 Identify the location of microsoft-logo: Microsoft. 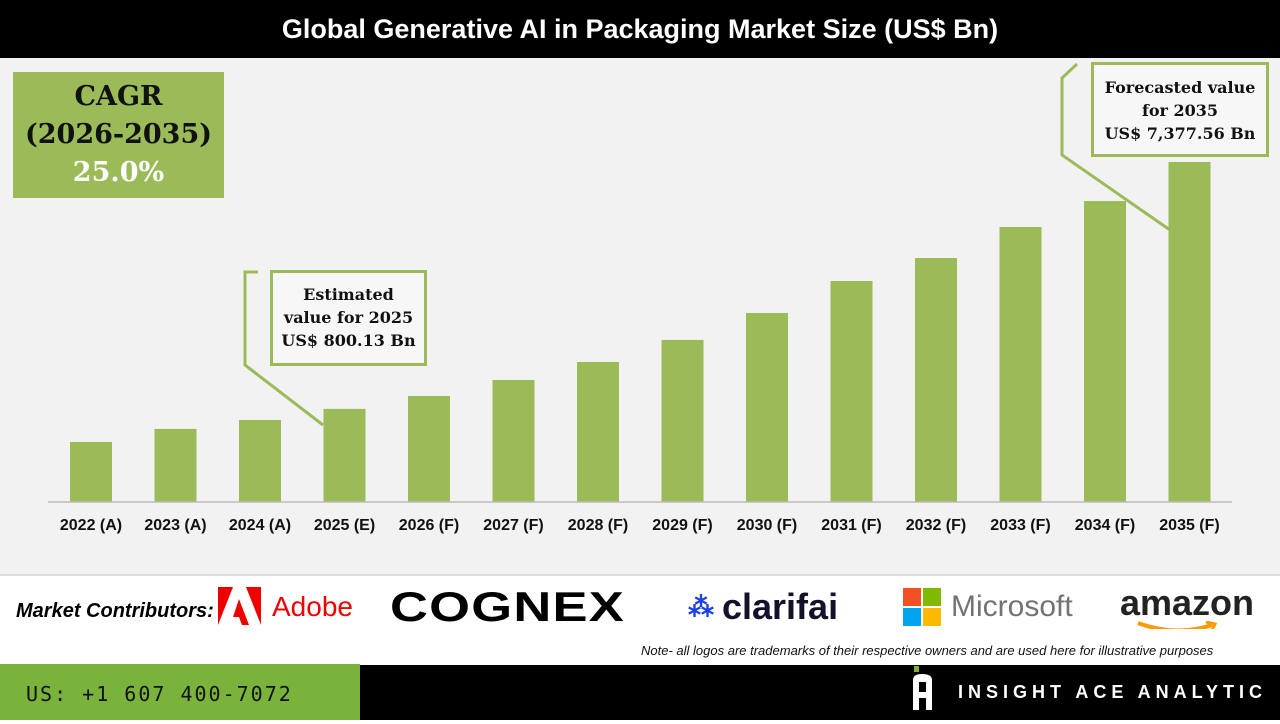
(988, 607).